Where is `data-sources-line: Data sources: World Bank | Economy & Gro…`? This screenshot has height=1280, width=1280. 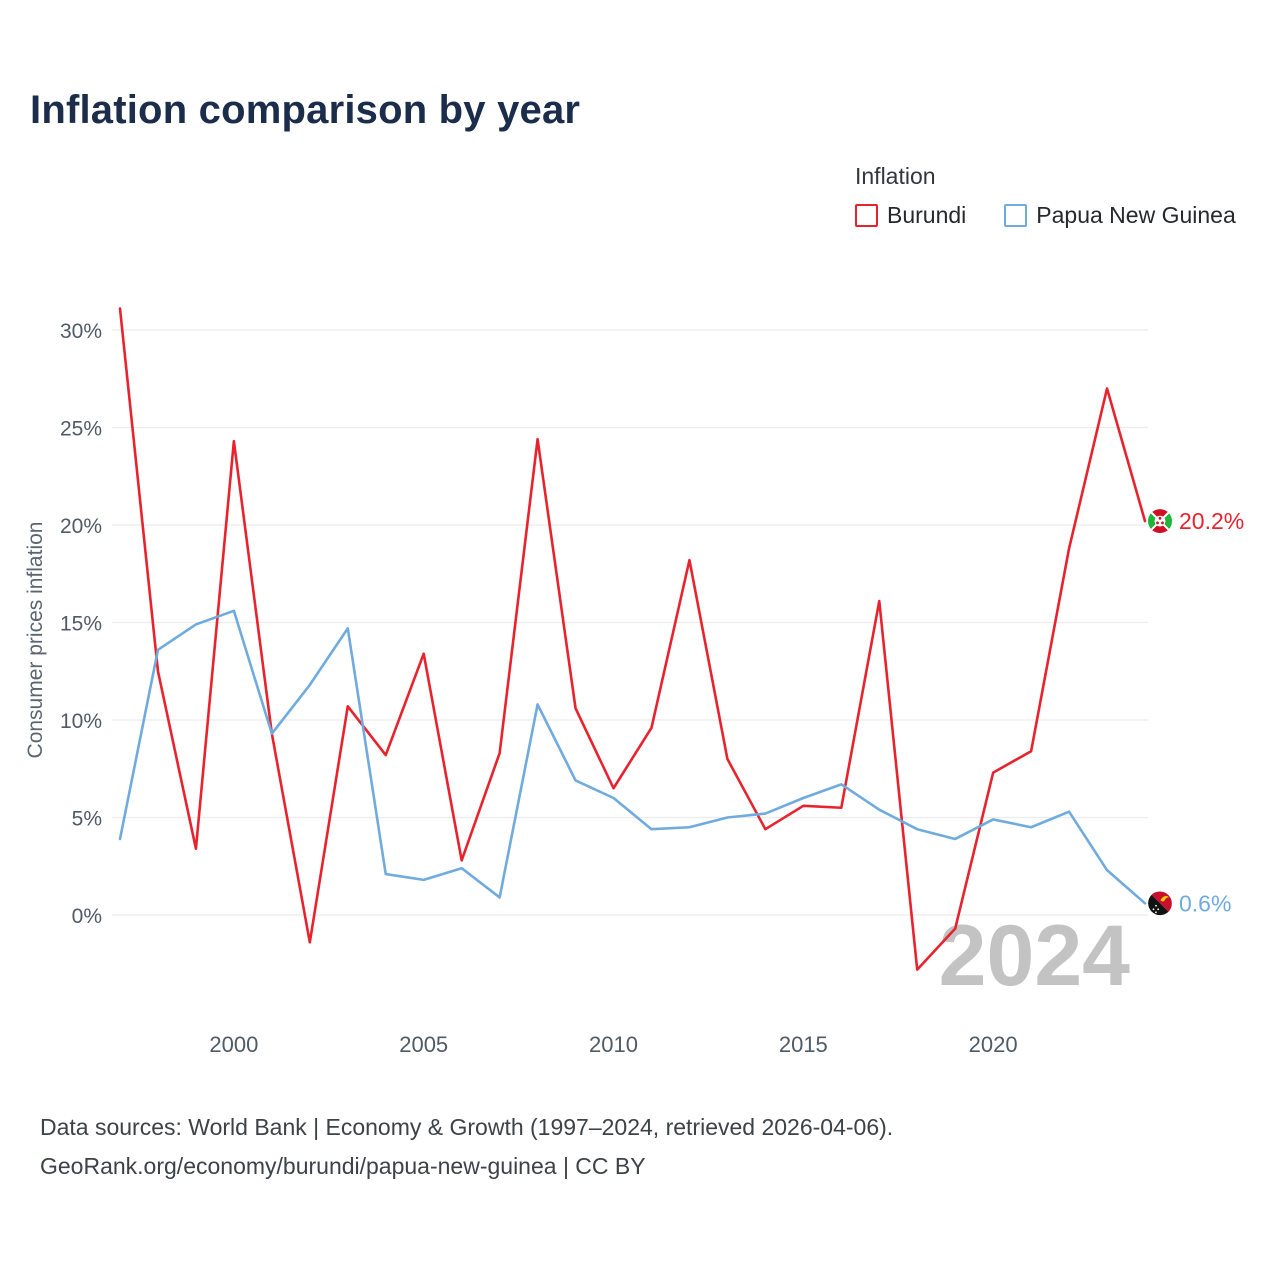 data-sources-line: Data sources: World Bank | Economy & Gro… is located at coordinates (467, 1127).